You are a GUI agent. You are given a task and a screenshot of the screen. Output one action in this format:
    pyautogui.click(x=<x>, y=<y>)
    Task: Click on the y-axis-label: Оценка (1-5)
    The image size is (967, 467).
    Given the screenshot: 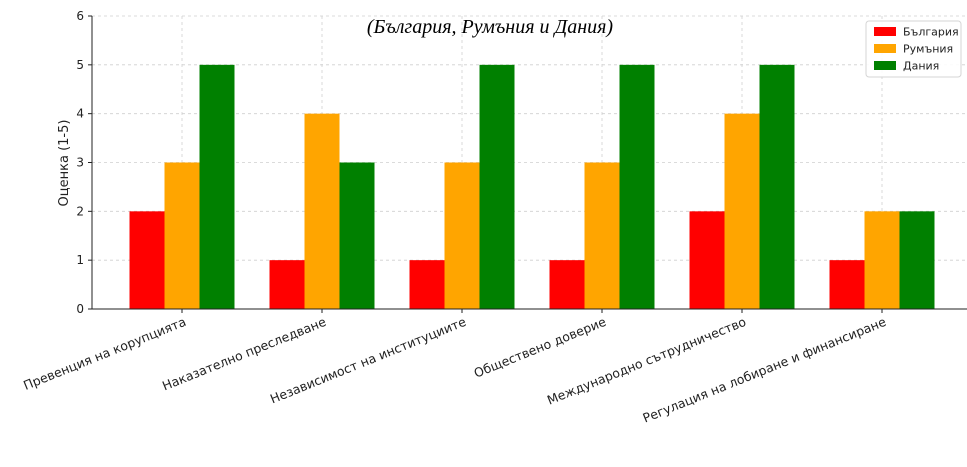 What is the action you would take?
    pyautogui.click(x=64, y=163)
    